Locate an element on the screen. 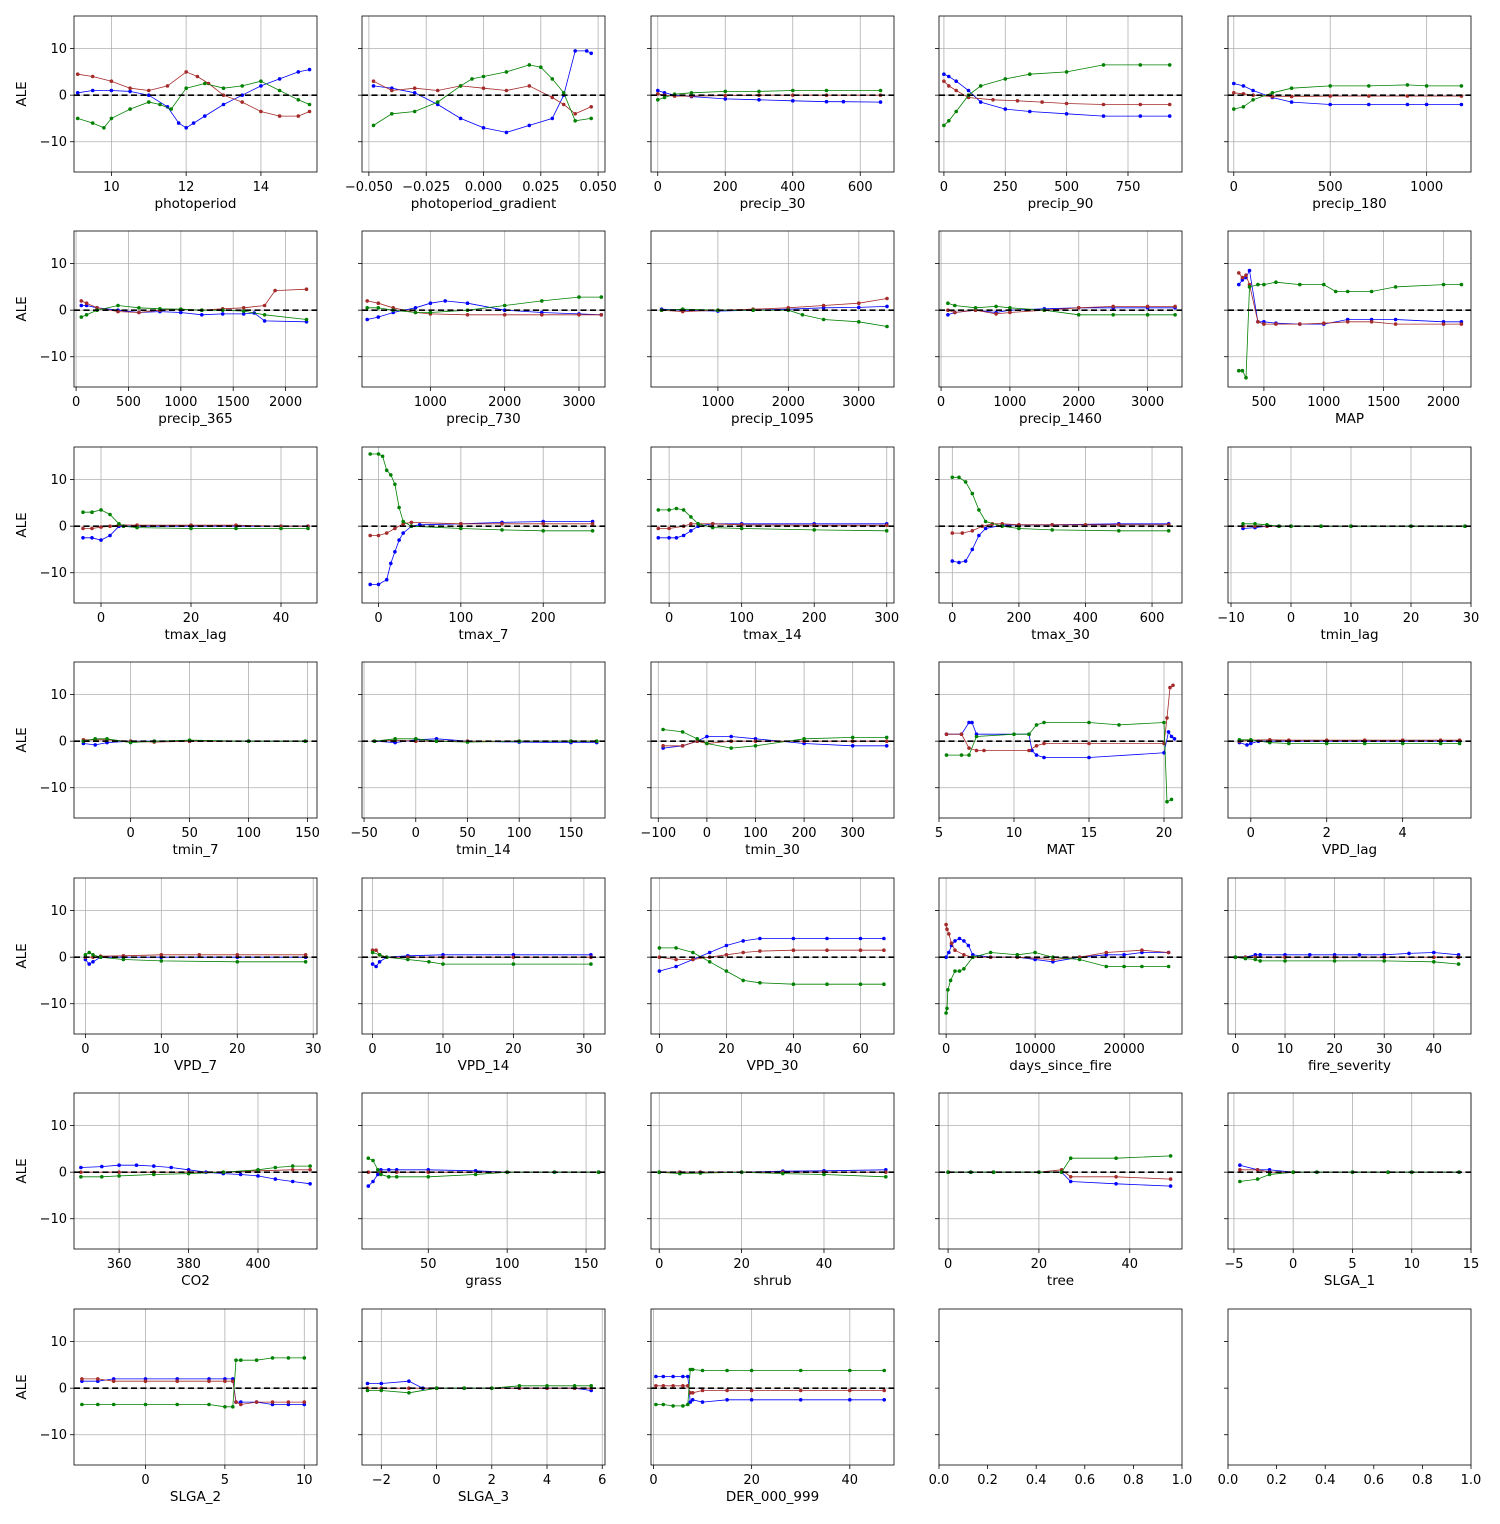 Image resolution: width=1500 pixels, height=1524 pixels. x-tick-label: 0 is located at coordinates (669, 618).